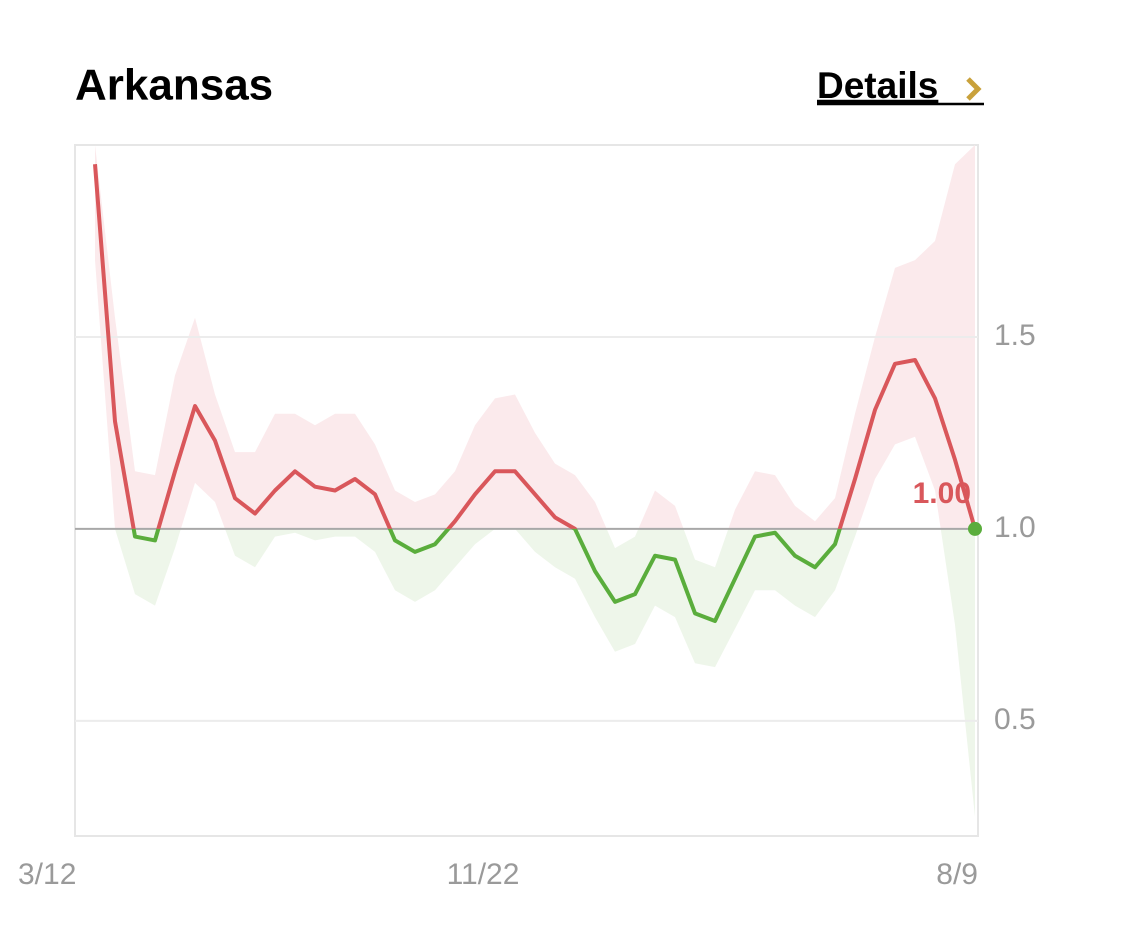 This screenshot has height=936, width=1125. Describe the element at coordinates (1015, 335) in the screenshot. I see `y-tick-label: 1.5` at that location.